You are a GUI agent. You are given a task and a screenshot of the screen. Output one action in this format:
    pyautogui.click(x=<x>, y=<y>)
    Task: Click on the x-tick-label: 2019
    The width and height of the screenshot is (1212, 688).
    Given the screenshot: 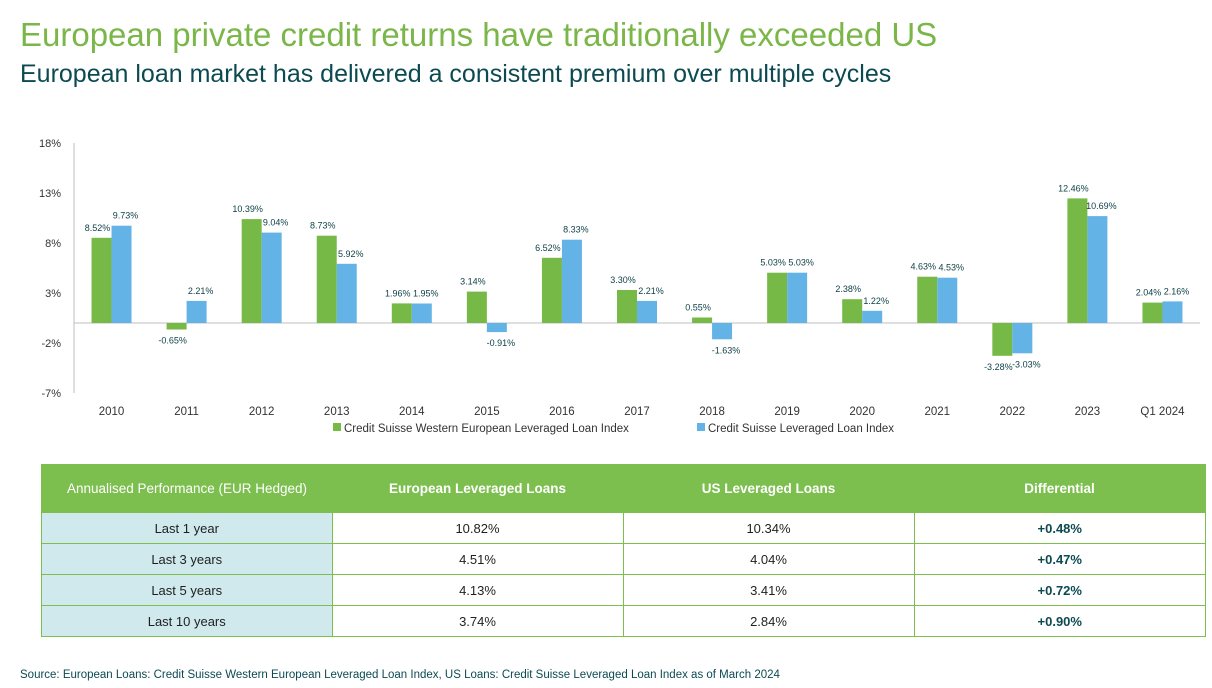 What is the action you would take?
    pyautogui.click(x=787, y=412)
    